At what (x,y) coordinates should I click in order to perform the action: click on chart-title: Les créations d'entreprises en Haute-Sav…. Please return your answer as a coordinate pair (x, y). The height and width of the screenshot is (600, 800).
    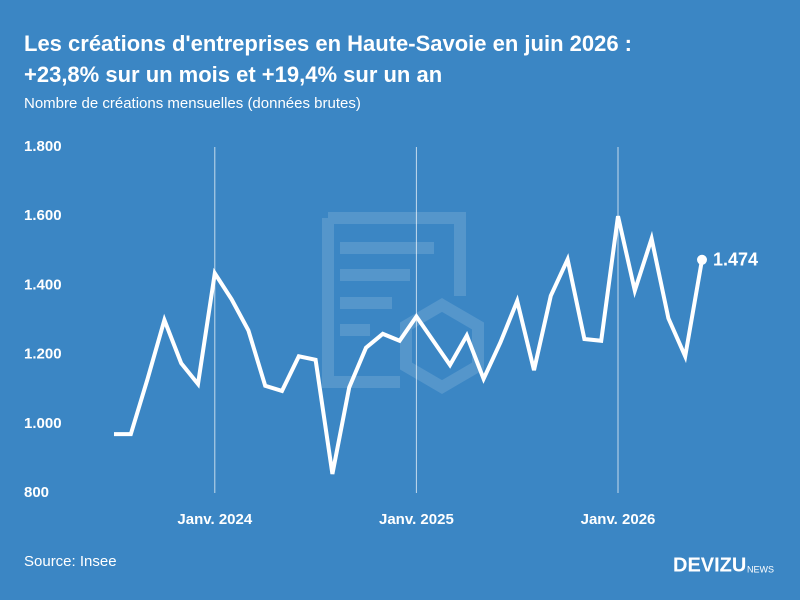
    Looking at the image, I should click on (328, 43).